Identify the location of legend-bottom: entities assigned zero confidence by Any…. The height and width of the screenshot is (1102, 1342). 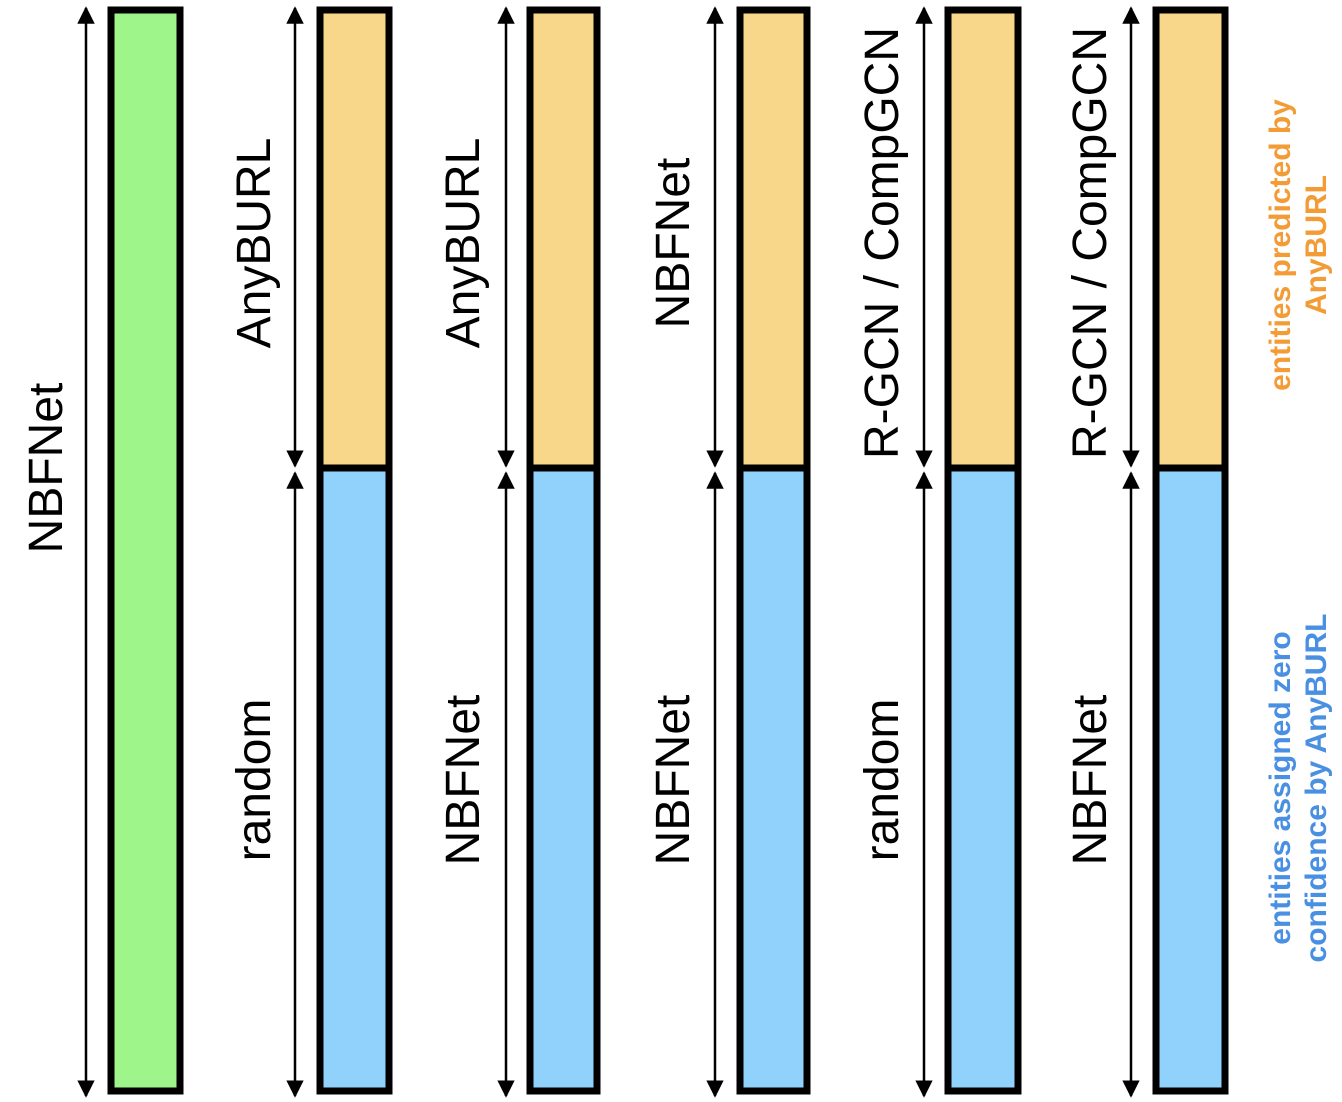
(1298, 788).